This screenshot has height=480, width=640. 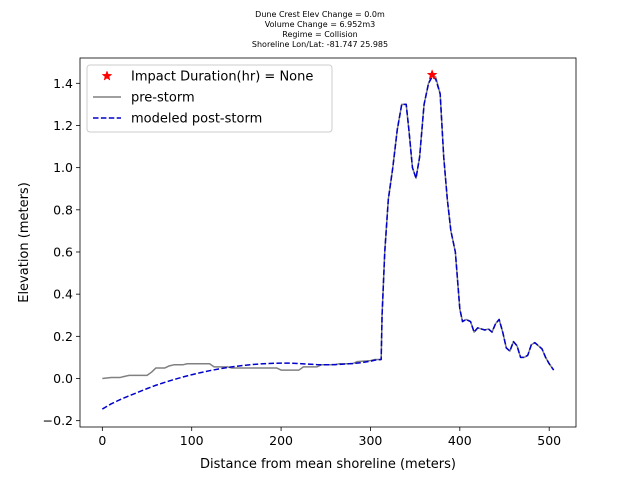 What do you see at coordinates (63, 378) in the screenshot?
I see `y-tick-label: 0.0` at bounding box center [63, 378].